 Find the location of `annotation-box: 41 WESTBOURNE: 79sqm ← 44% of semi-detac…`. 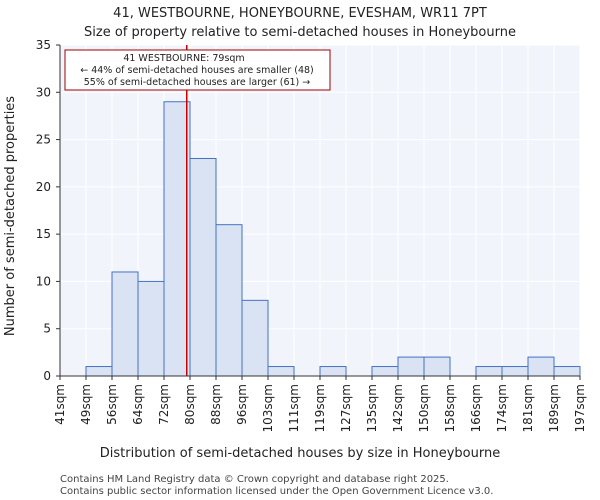

annotation-box: 41 WESTBOURNE: 79sqm ← 44% of semi-detac… is located at coordinates (197, 70).